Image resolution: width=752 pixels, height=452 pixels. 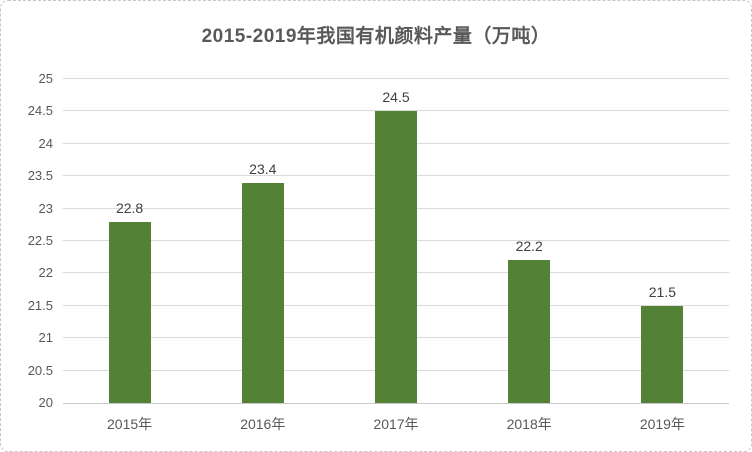 What do you see at coordinates (40, 370) in the screenshot?
I see `y-axis-tick-label: 20.5` at bounding box center [40, 370].